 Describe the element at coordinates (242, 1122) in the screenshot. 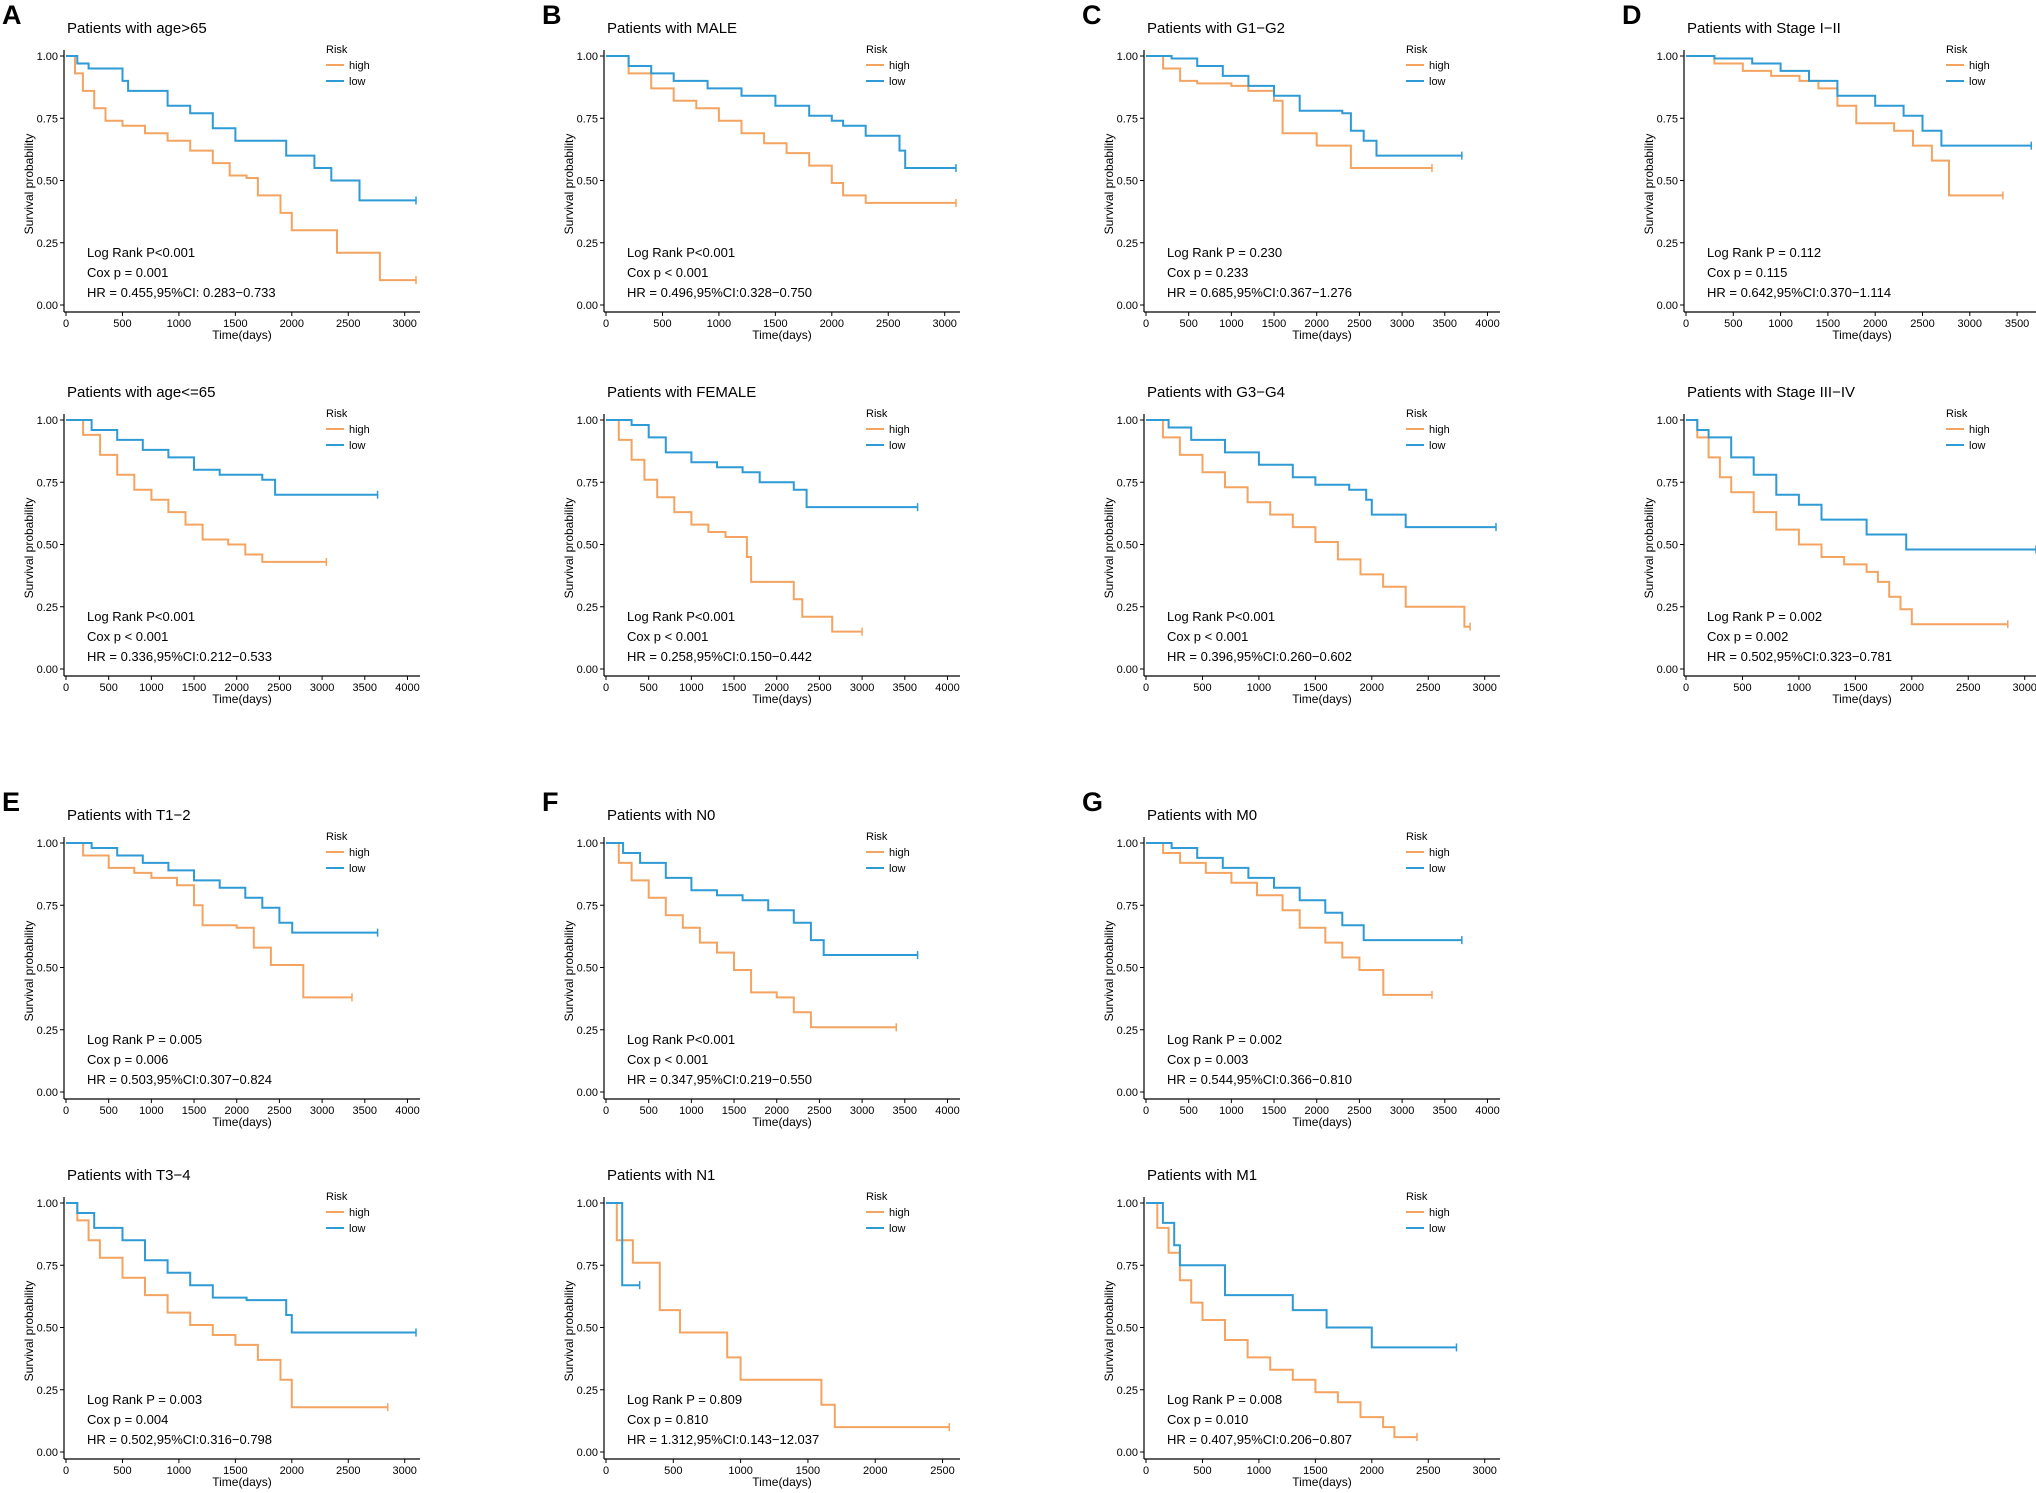

I see `x-axis-title: Time(days)` at that location.